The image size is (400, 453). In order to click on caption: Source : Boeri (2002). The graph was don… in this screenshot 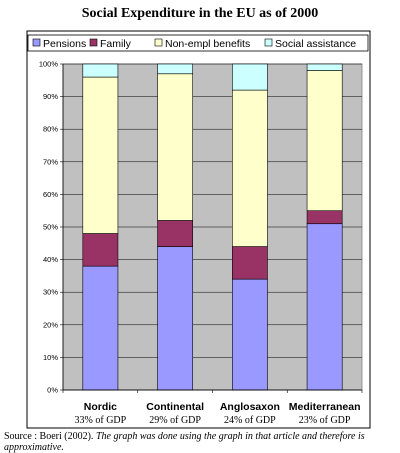, I will do `click(200, 442)`.